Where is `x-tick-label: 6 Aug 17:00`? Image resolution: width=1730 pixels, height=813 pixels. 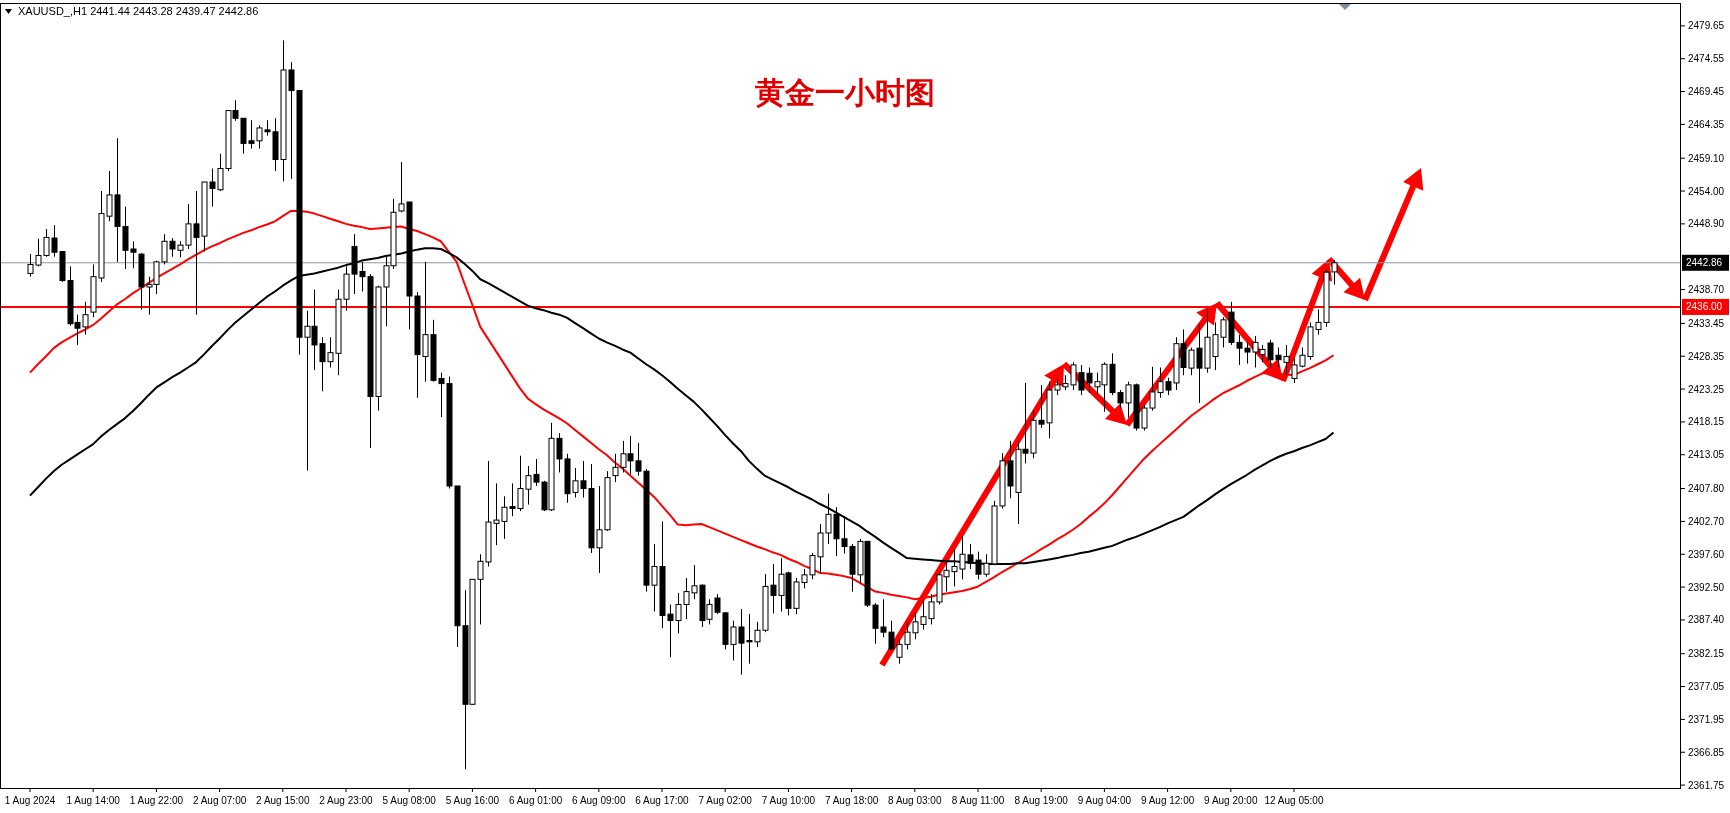
x-tick-label: 6 Aug 17:00 is located at coordinates (662, 800).